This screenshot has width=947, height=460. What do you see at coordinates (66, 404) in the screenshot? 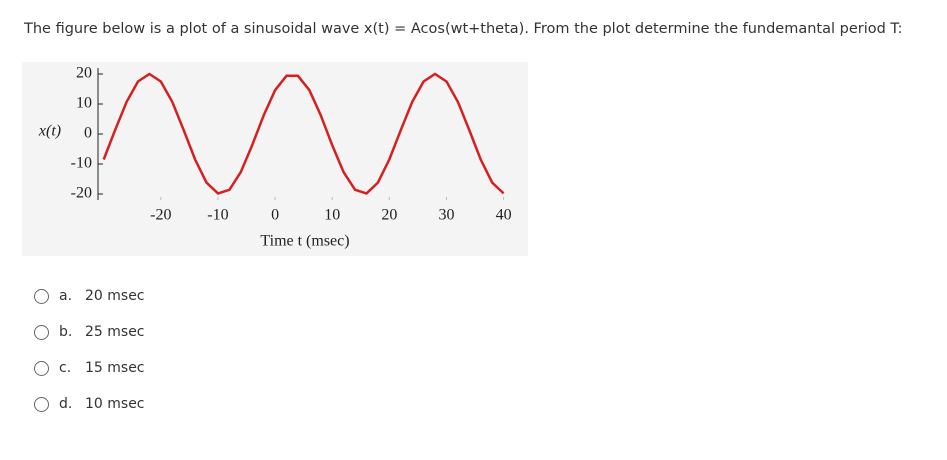
I see `option-letter: d.` at bounding box center [66, 404].